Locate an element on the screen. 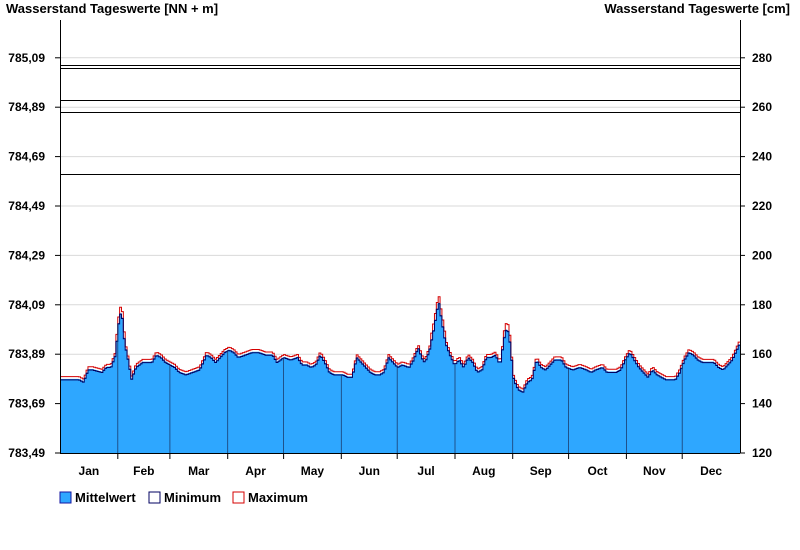 The image size is (800, 550). title-left: Wasserstand Tageswerte [NN + m] is located at coordinates (112, 8).